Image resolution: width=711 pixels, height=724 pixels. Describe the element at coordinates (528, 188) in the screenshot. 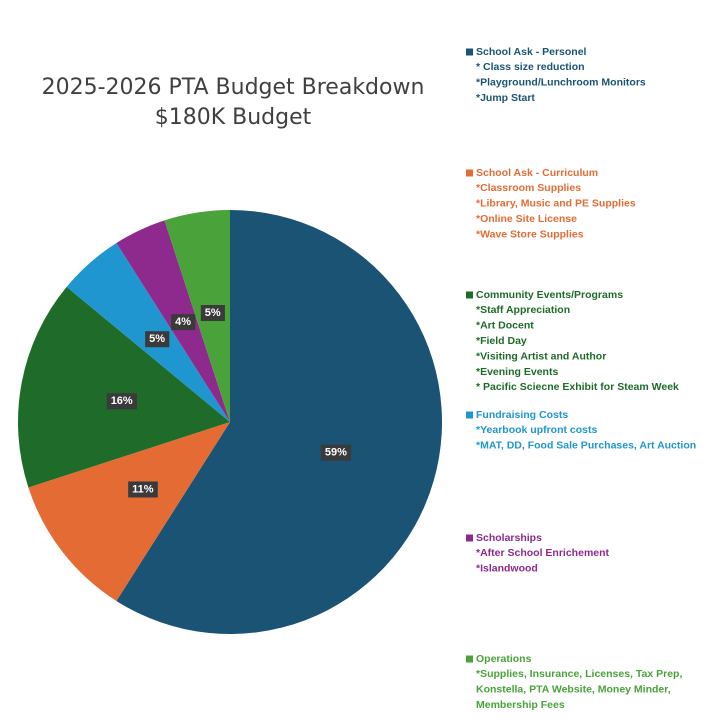

I see `legend-detail: *Classroom Supplies` at that location.